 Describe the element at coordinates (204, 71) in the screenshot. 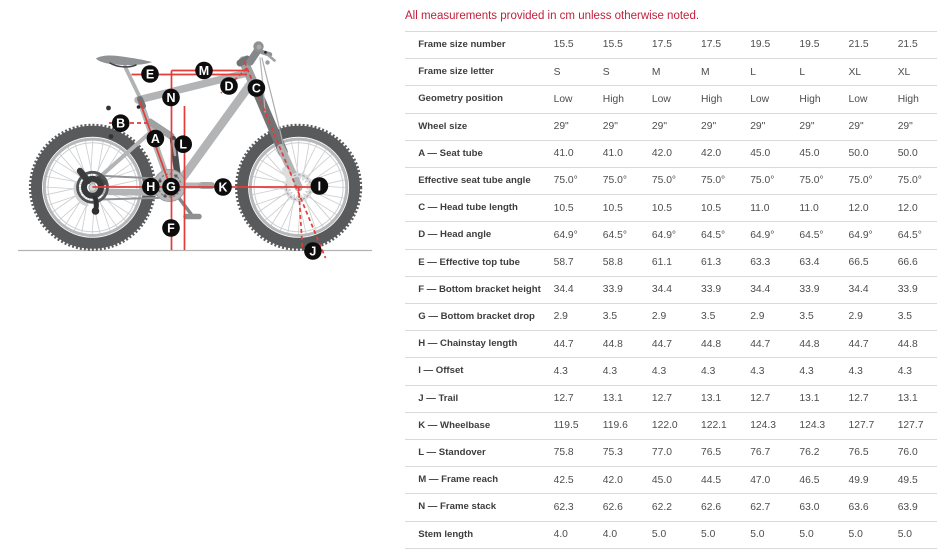

I see `svg-text: M` at that location.